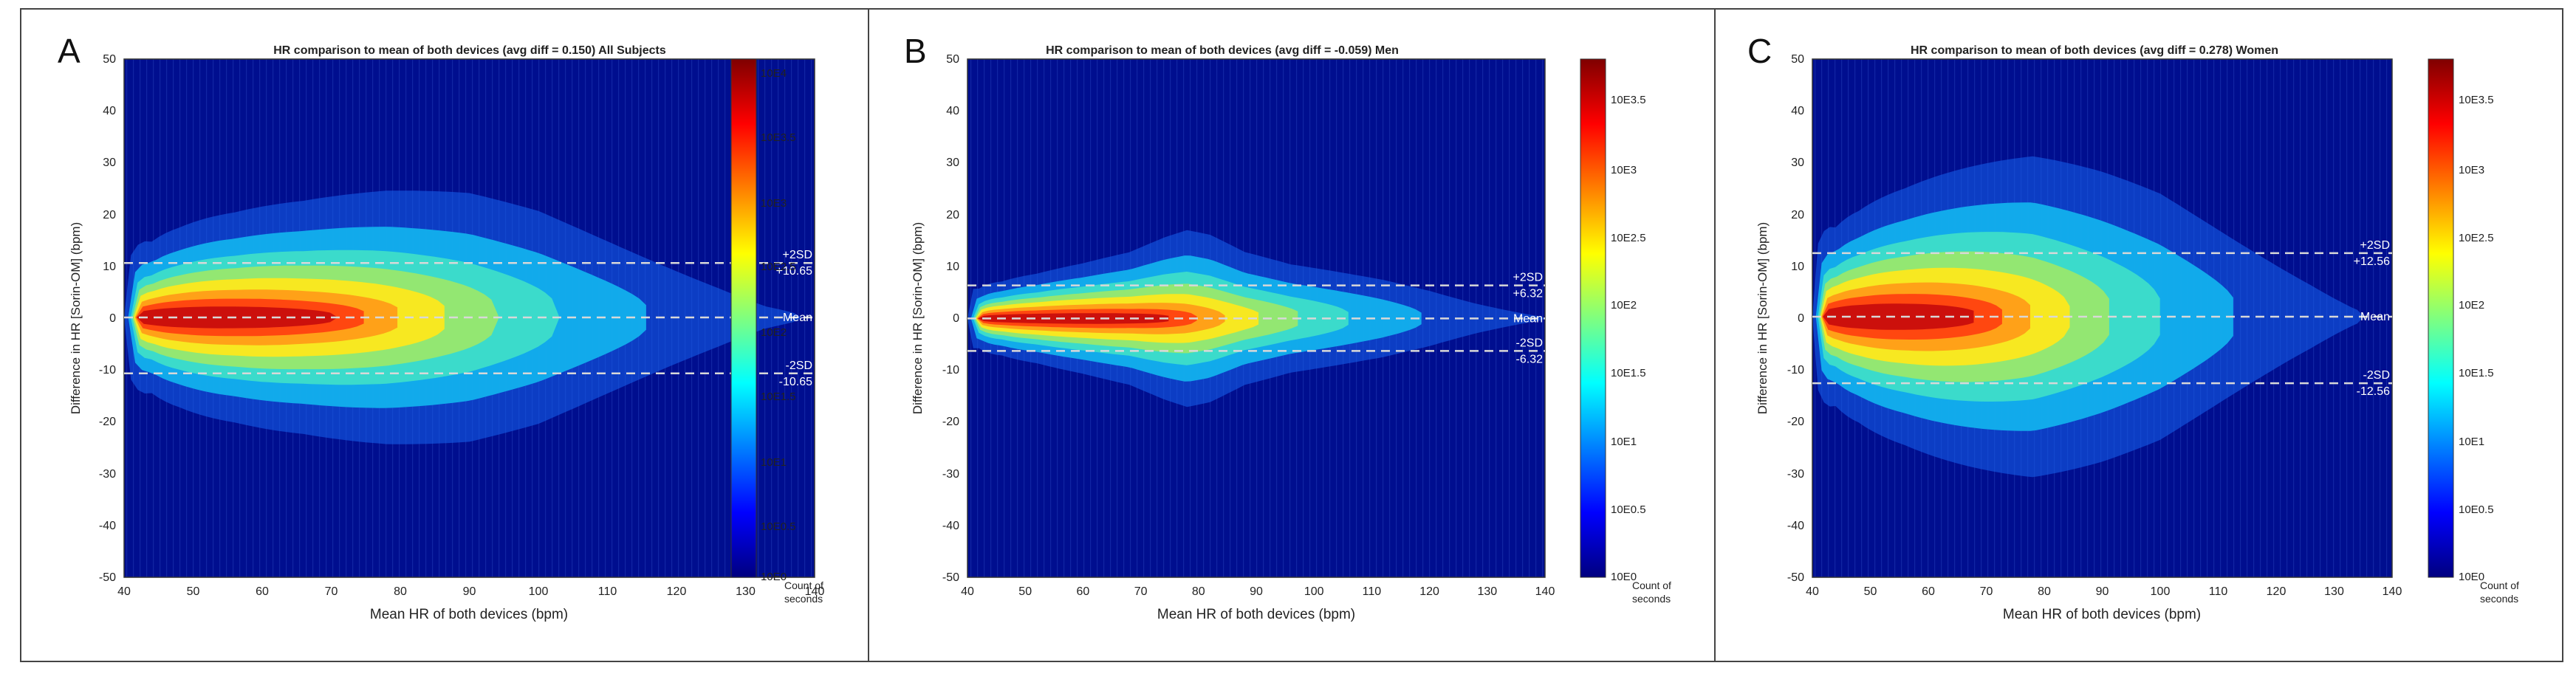 This screenshot has height=674, width=2576. What do you see at coordinates (2476, 373) in the screenshot?
I see `panel-c-cbtick: 10E1.5` at bounding box center [2476, 373].